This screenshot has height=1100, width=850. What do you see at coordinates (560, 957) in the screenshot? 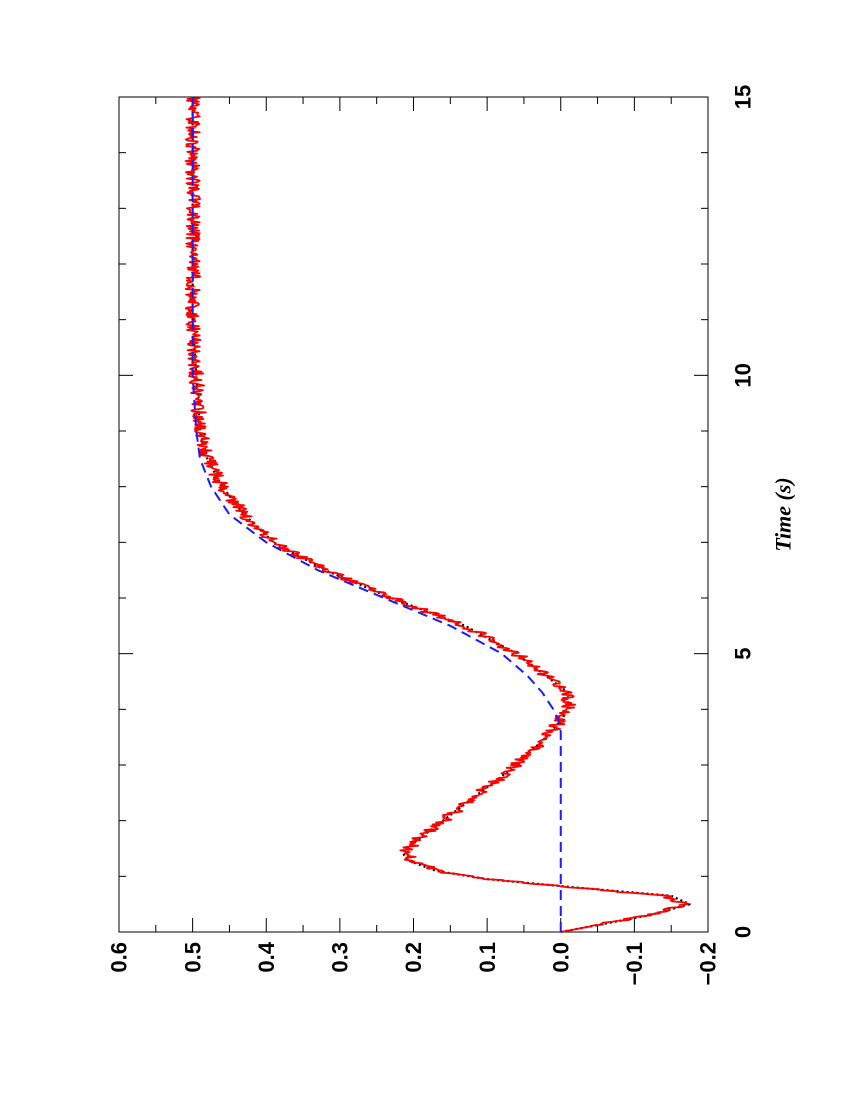
I see `y-tick-label: 0.0` at bounding box center [560, 957].